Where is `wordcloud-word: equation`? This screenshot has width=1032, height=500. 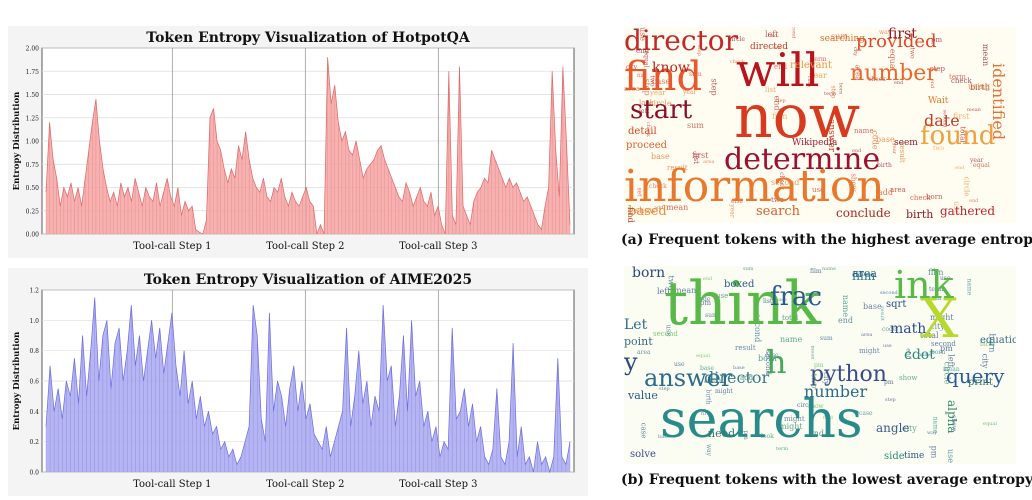
wordcloud-word: equation is located at coordinates (998, 340).